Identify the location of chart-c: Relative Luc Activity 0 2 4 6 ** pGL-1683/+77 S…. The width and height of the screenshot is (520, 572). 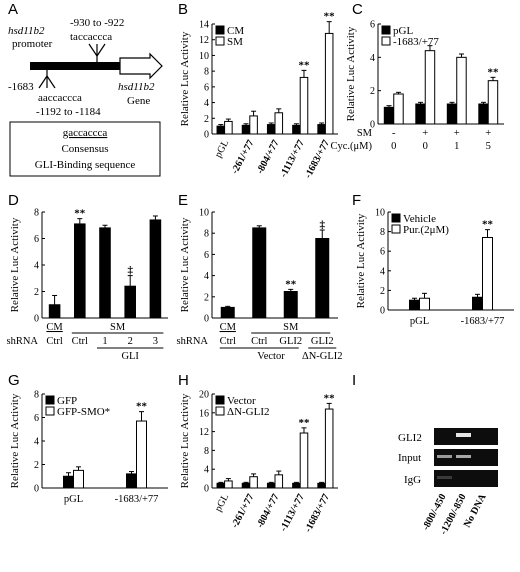
(417, 86).